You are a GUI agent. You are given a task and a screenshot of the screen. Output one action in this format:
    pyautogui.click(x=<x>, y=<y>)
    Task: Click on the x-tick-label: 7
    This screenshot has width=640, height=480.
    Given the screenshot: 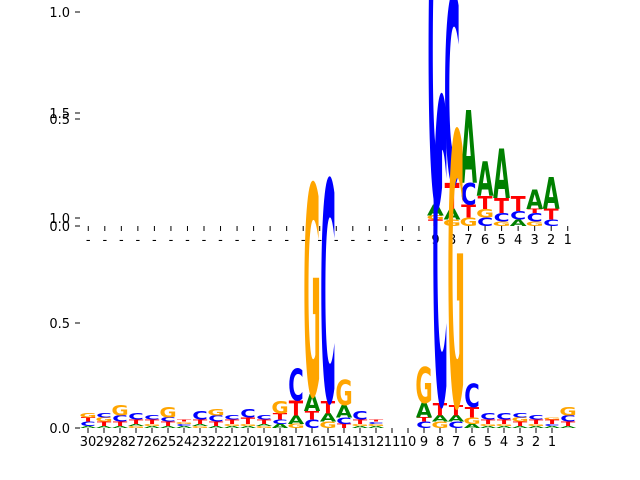 What is the action you would take?
    pyautogui.click(x=468, y=240)
    